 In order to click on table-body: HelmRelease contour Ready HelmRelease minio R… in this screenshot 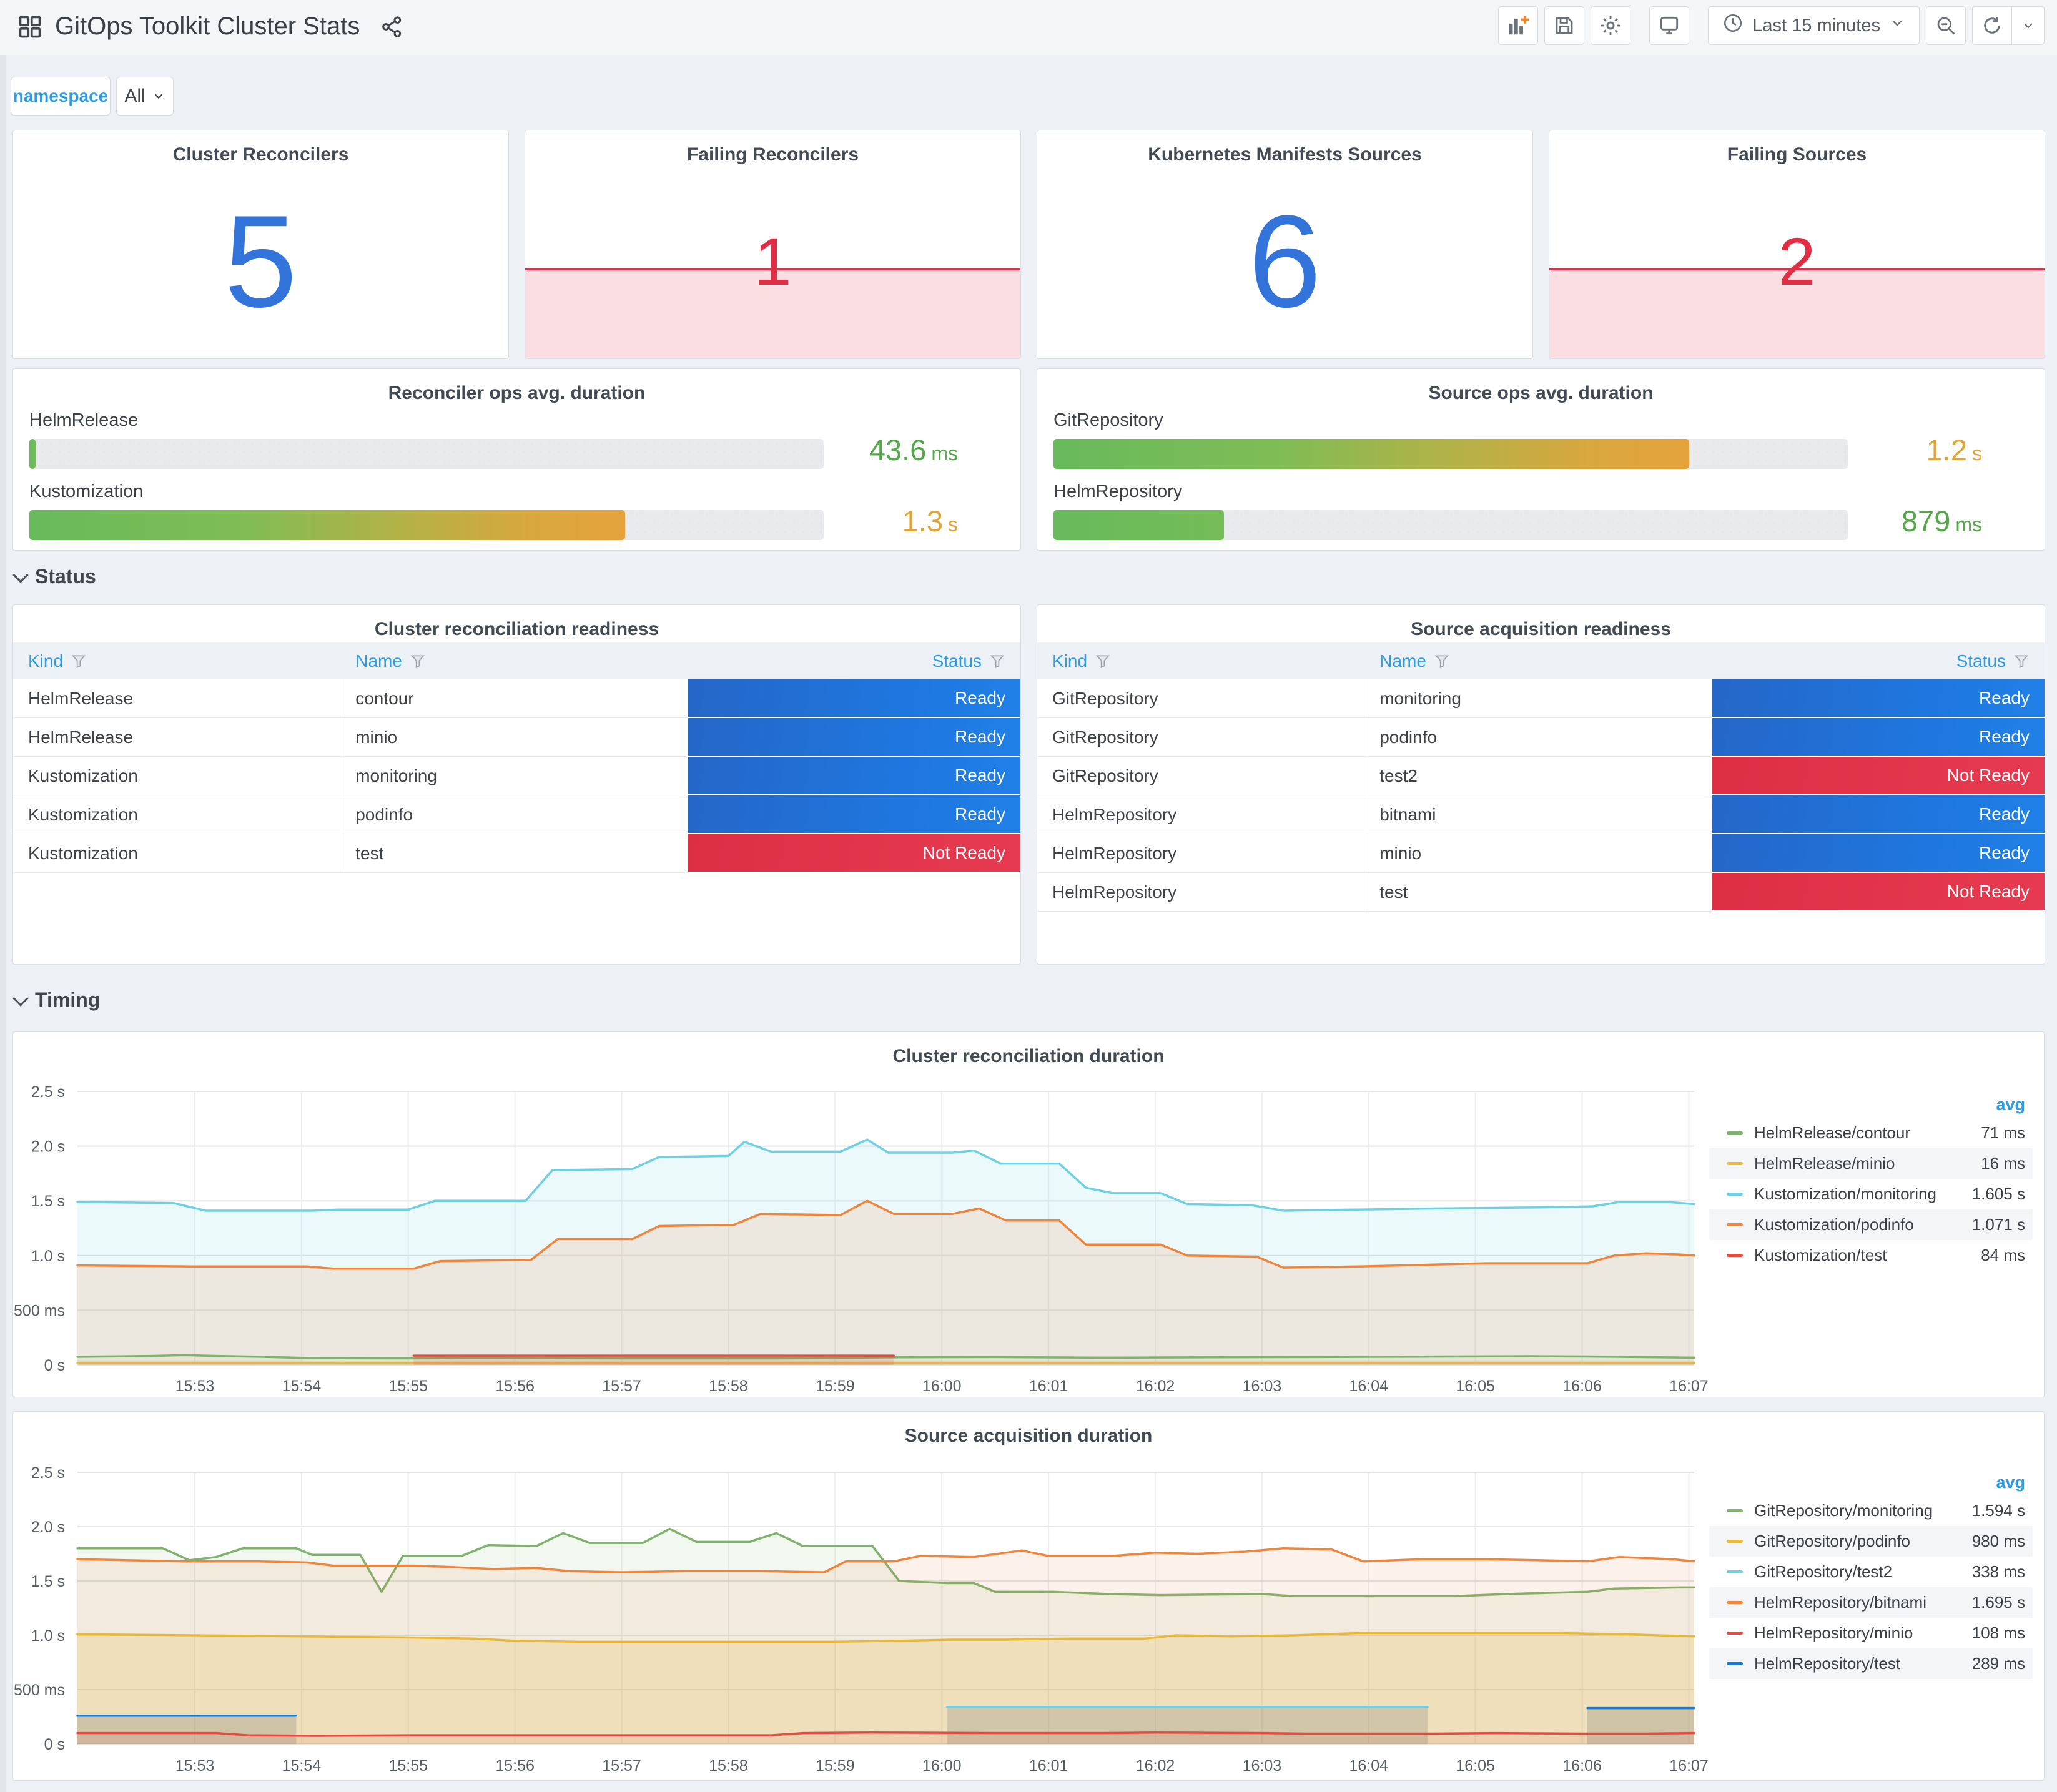, I will do `click(516, 776)`.